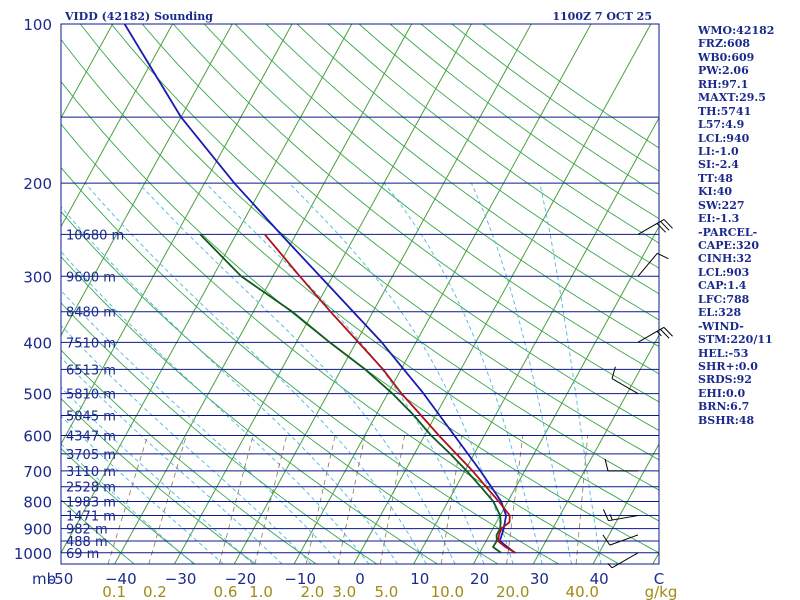 The image size is (800, 600). What do you see at coordinates (91, 472) in the screenshot?
I see `height-label: 3110 m` at bounding box center [91, 472].